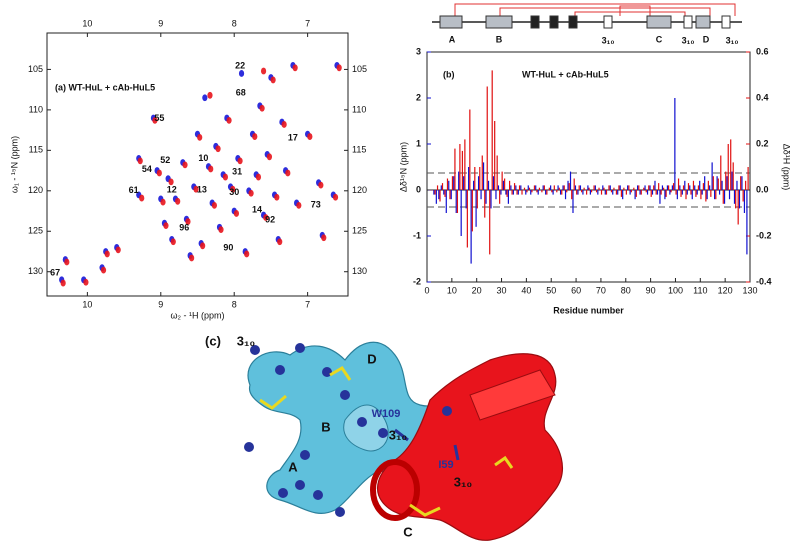  I want to click on y-tick-label: -1, so click(417, 235).